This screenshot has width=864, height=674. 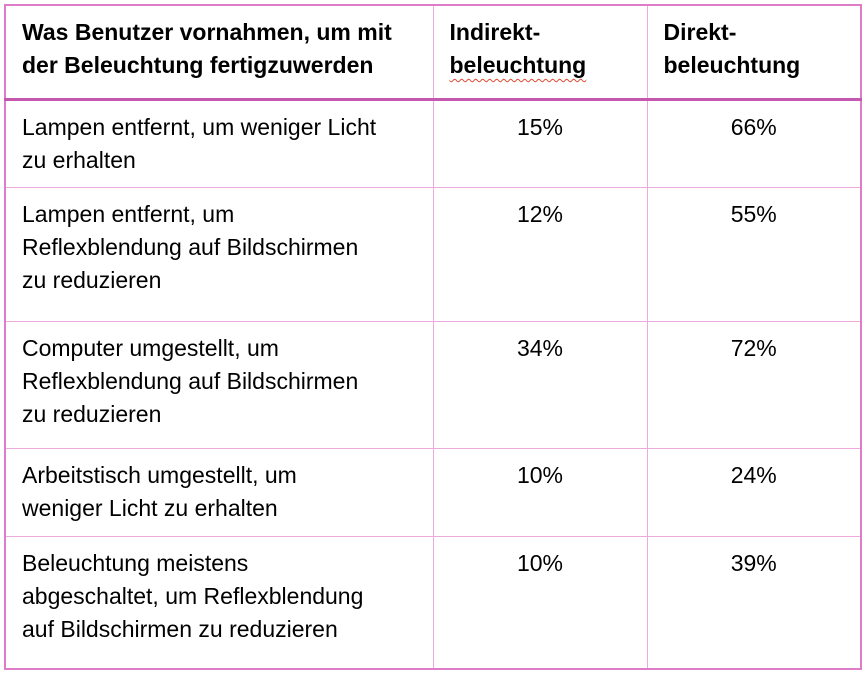 I want to click on header-direct-line1: Direkt-, so click(x=700, y=32).